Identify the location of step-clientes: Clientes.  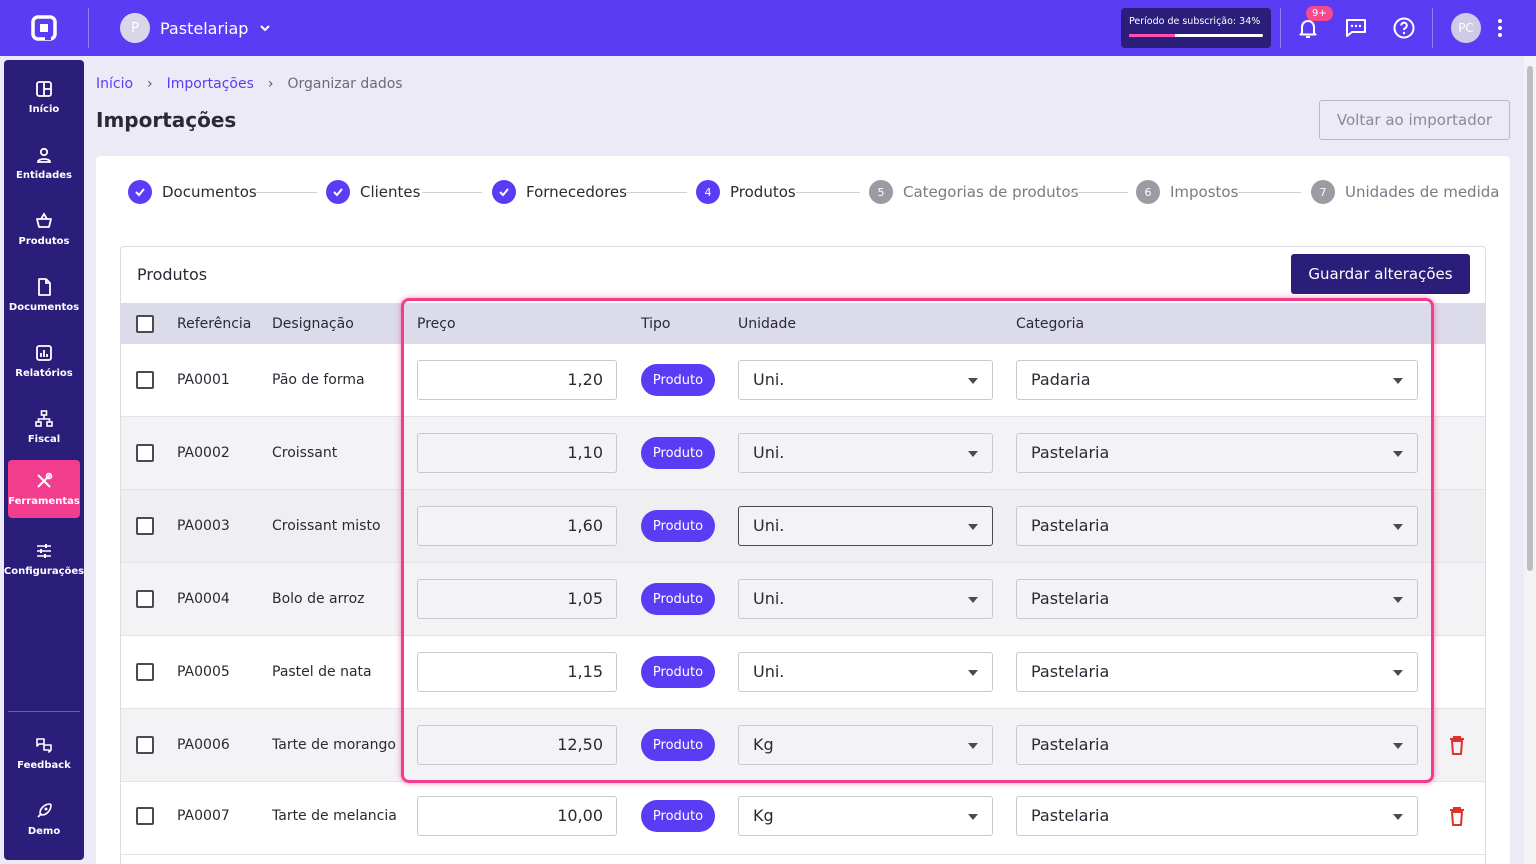
(373, 192).